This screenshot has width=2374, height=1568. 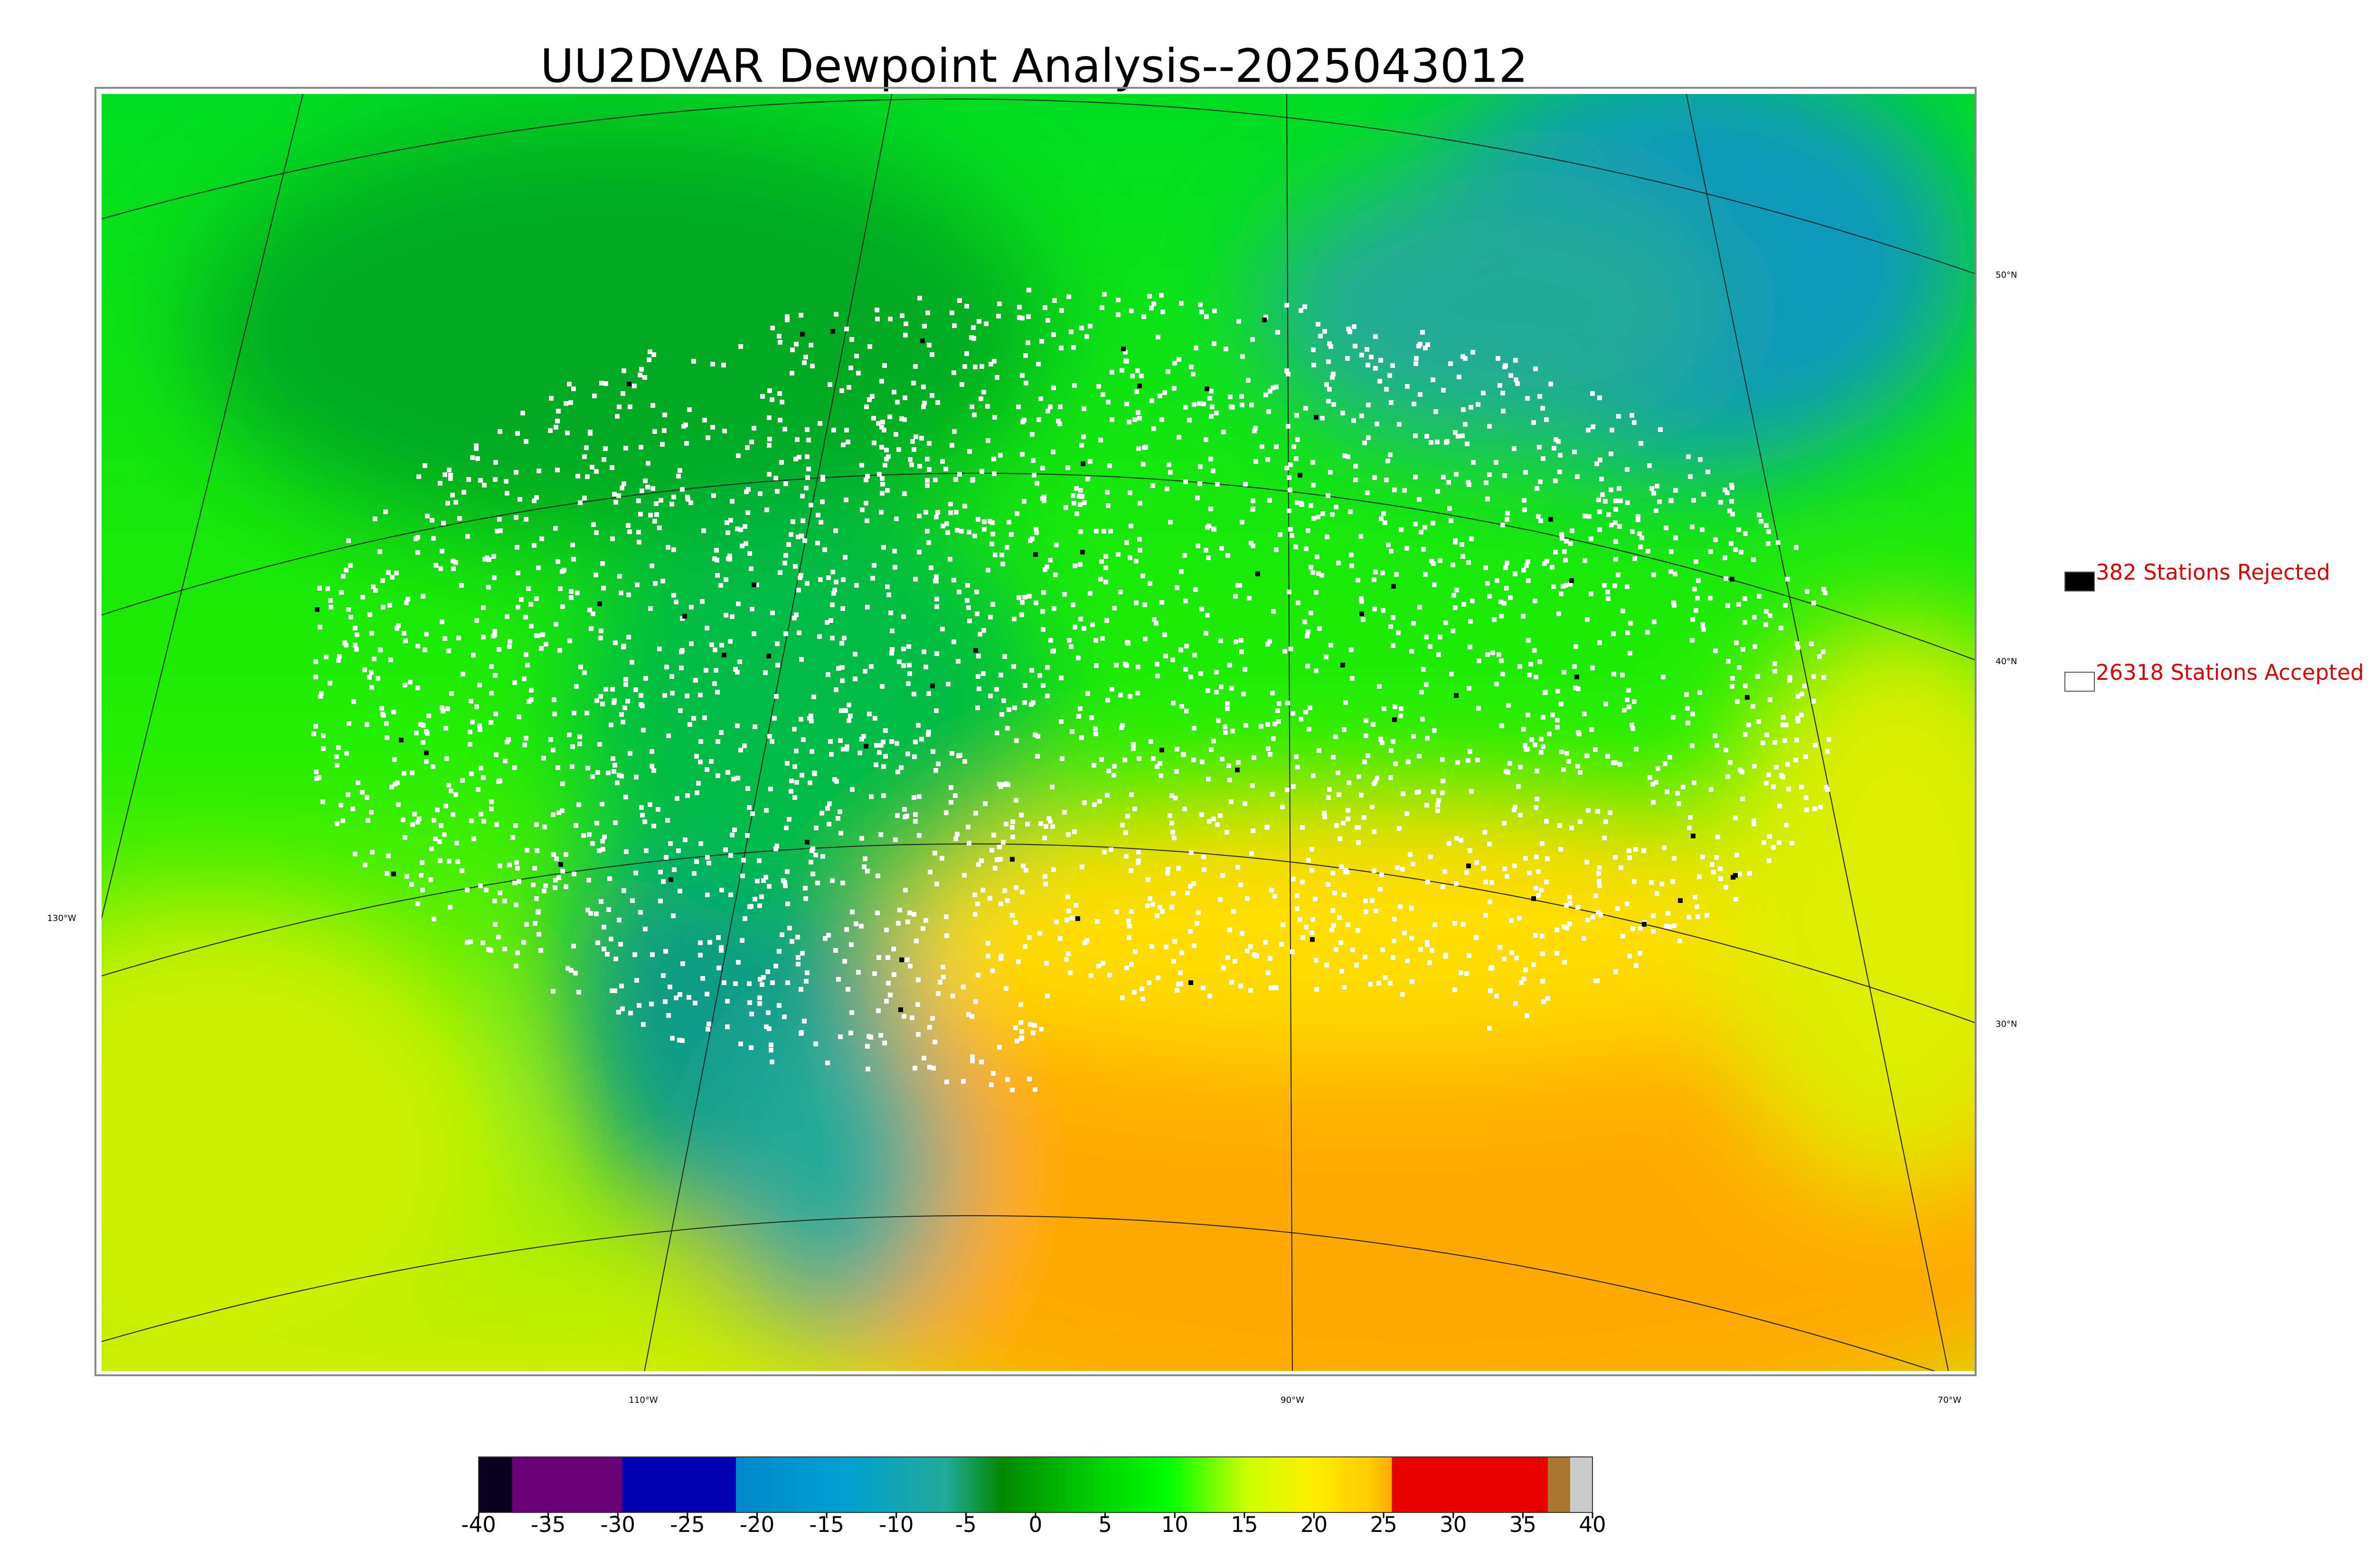 I want to click on colorbar-tick-label: 40, so click(x=1592, y=1525).